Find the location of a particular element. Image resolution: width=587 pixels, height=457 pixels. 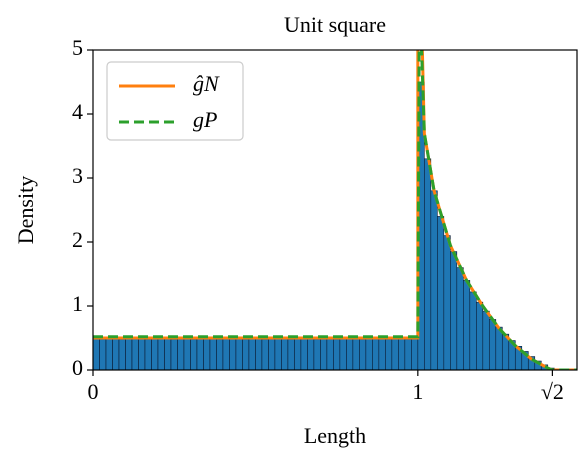

y-tick-label: 4 is located at coordinates (77, 111).